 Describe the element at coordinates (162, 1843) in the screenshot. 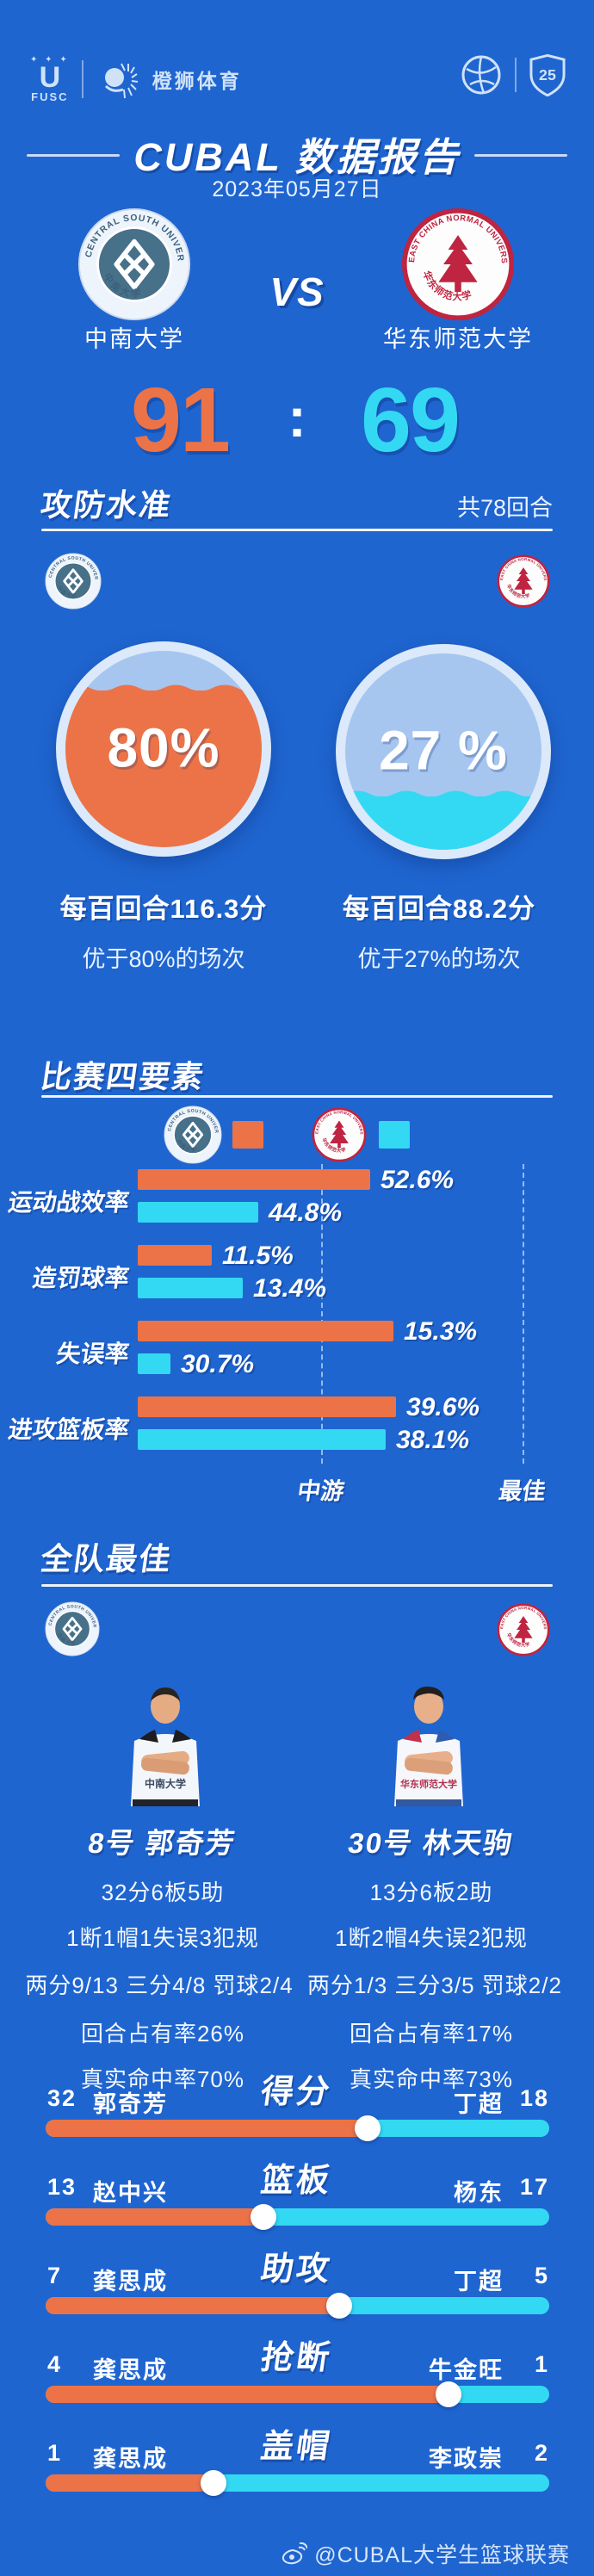

I see `home-best-player-title: 8号 郭奇芳` at that location.